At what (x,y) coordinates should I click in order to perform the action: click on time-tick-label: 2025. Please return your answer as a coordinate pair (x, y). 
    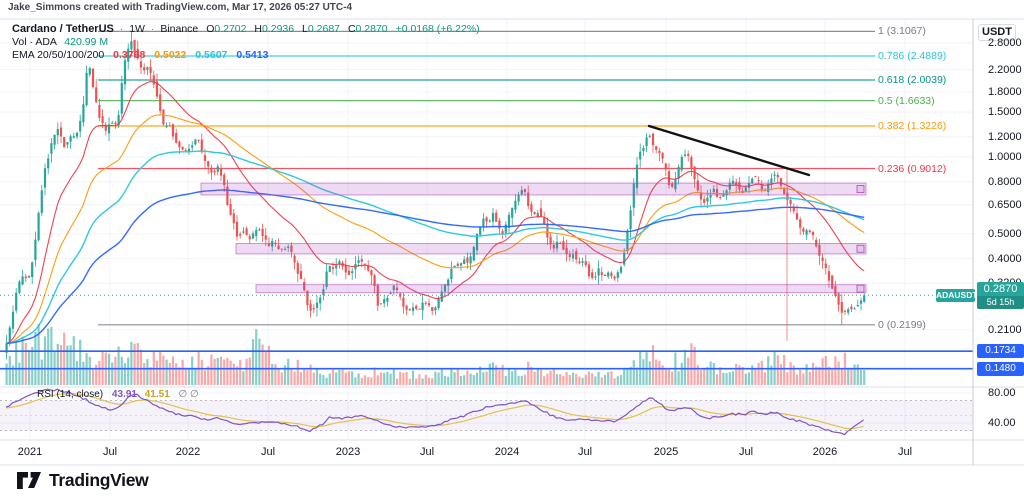
    Looking at the image, I should click on (666, 452).